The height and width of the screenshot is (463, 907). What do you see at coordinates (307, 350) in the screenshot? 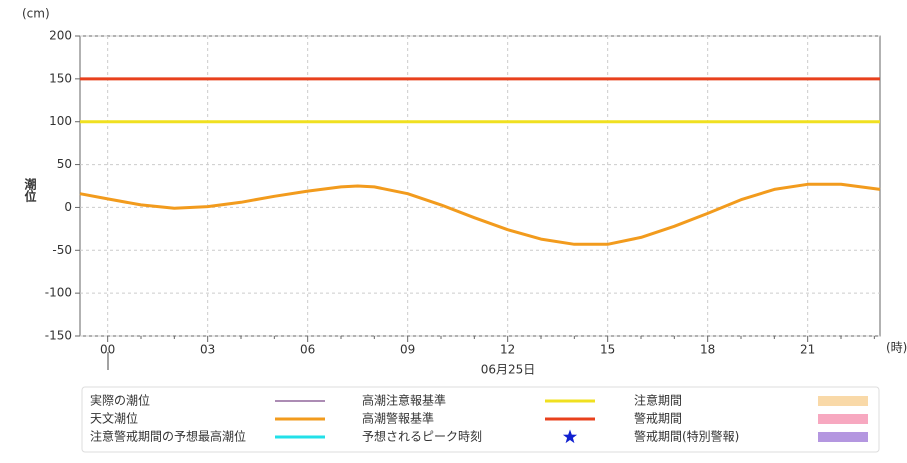
I see `x-tick-label: 06` at bounding box center [307, 350].